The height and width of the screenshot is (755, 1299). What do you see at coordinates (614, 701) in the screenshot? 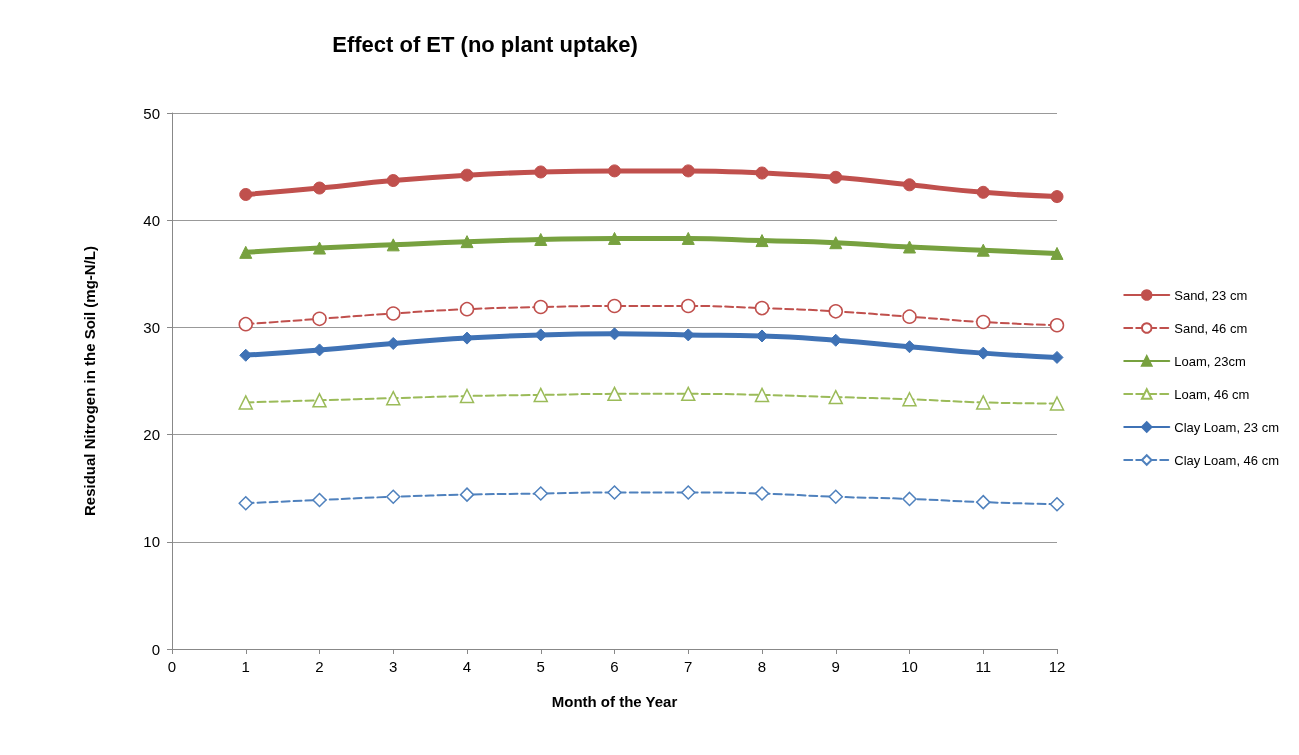
I see `x-axis-title: Month of the Year` at bounding box center [614, 701].